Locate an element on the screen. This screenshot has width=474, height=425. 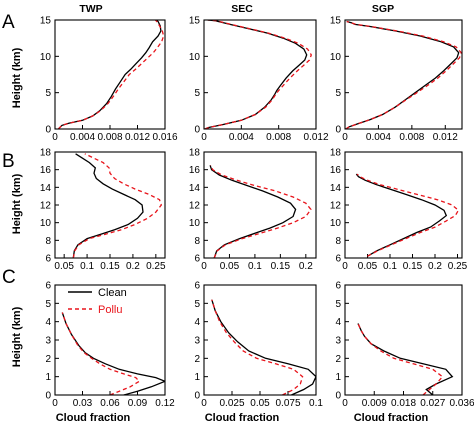
panel-a-sgp: 0 0.004 0.008 0.012 0 5 10 15 is located at coordinates (396, 79).